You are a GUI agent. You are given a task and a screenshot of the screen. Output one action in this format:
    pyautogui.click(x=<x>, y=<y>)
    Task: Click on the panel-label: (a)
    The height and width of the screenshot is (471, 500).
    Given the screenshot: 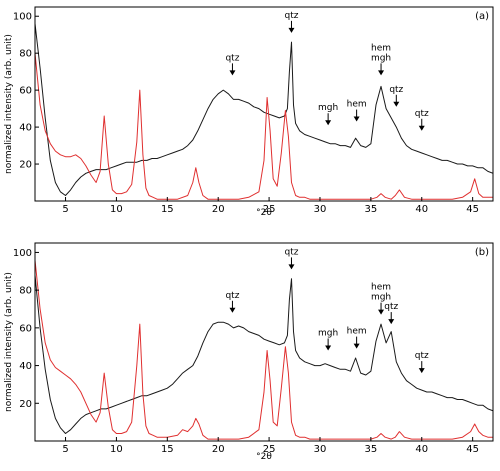 What is the action you would take?
    pyautogui.click(x=482, y=16)
    